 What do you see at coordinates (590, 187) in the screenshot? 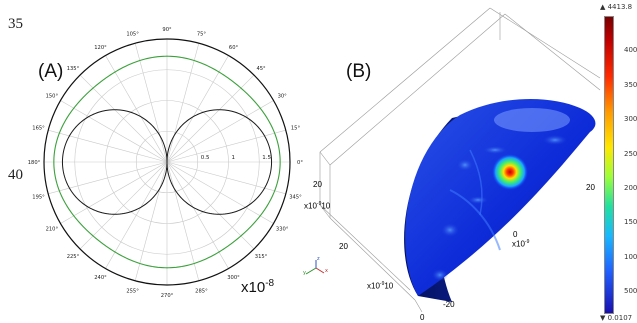
I see `x-tick-20: 20` at bounding box center [590, 187].